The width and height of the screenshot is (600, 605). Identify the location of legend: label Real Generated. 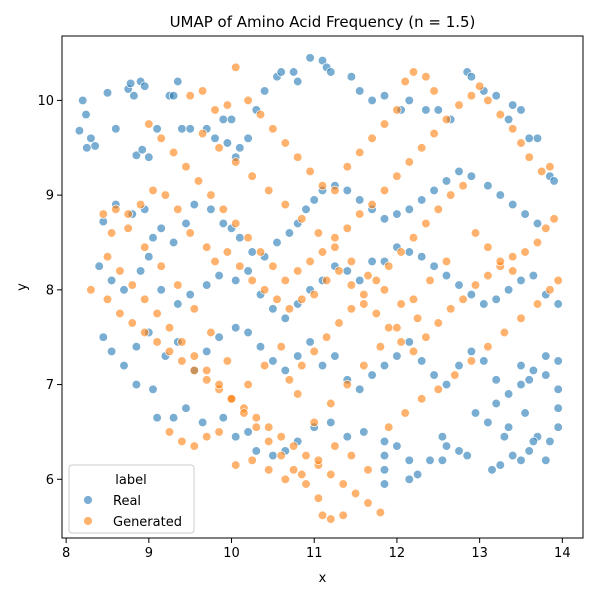
(131, 499).